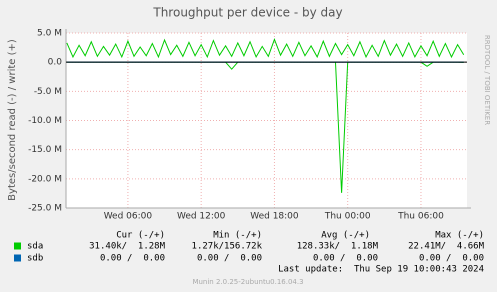  I want to click on y-axis-label: Bytes/second read (-) / write (+), so click(12, 120).